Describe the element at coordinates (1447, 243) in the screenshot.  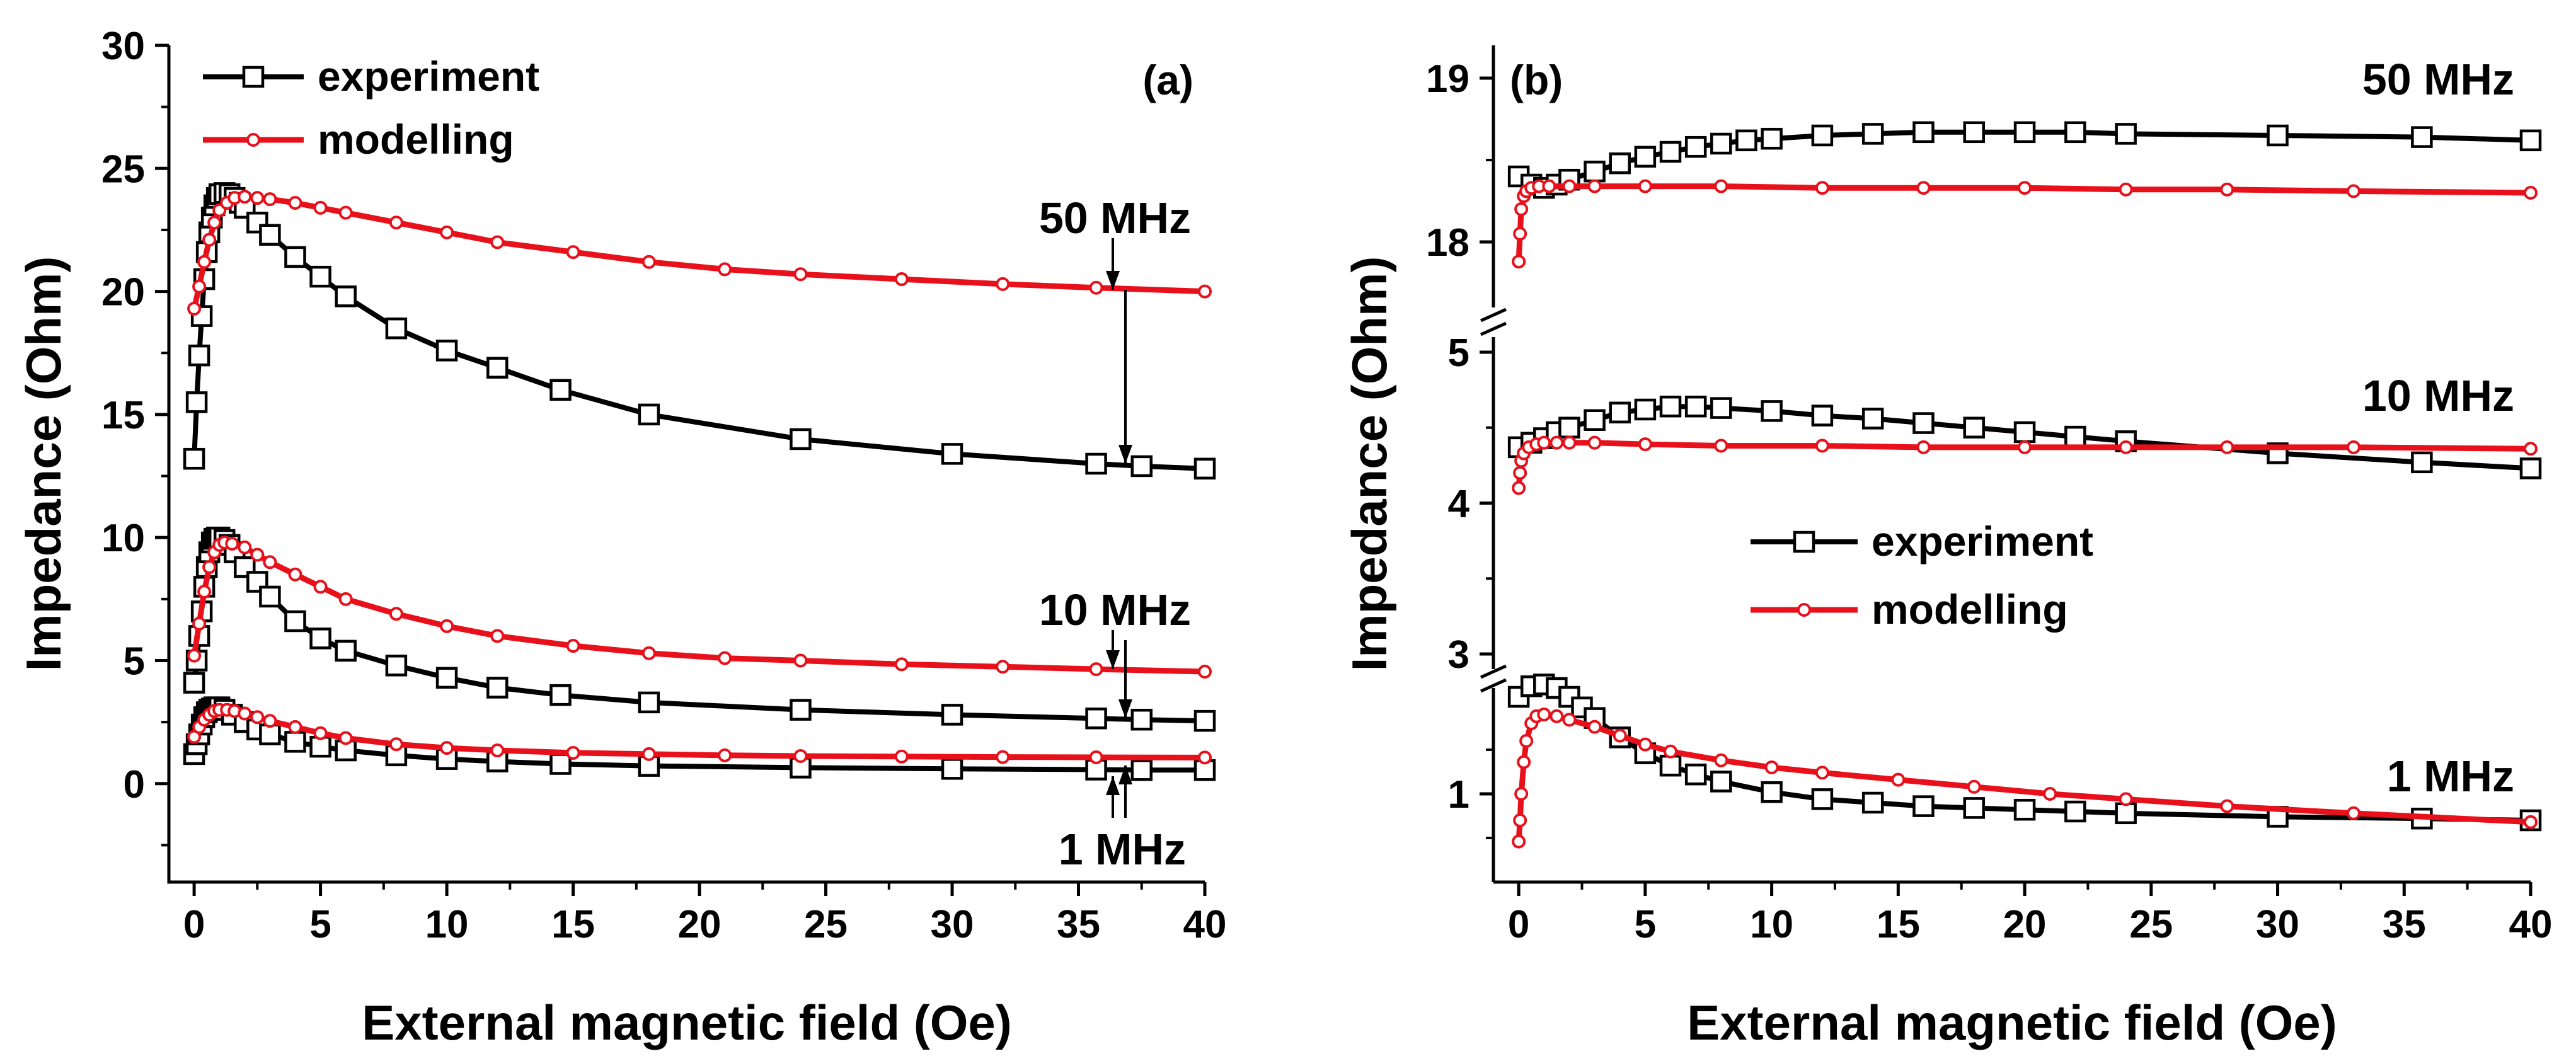
I see `y-tick-label: 18` at that location.